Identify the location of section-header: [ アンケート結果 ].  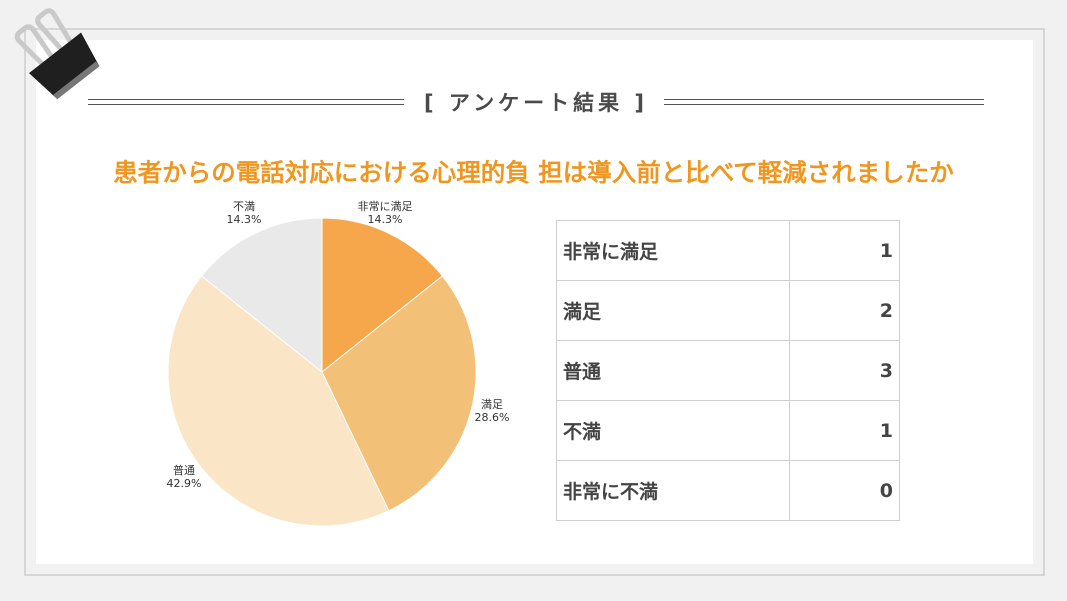
(536, 103).